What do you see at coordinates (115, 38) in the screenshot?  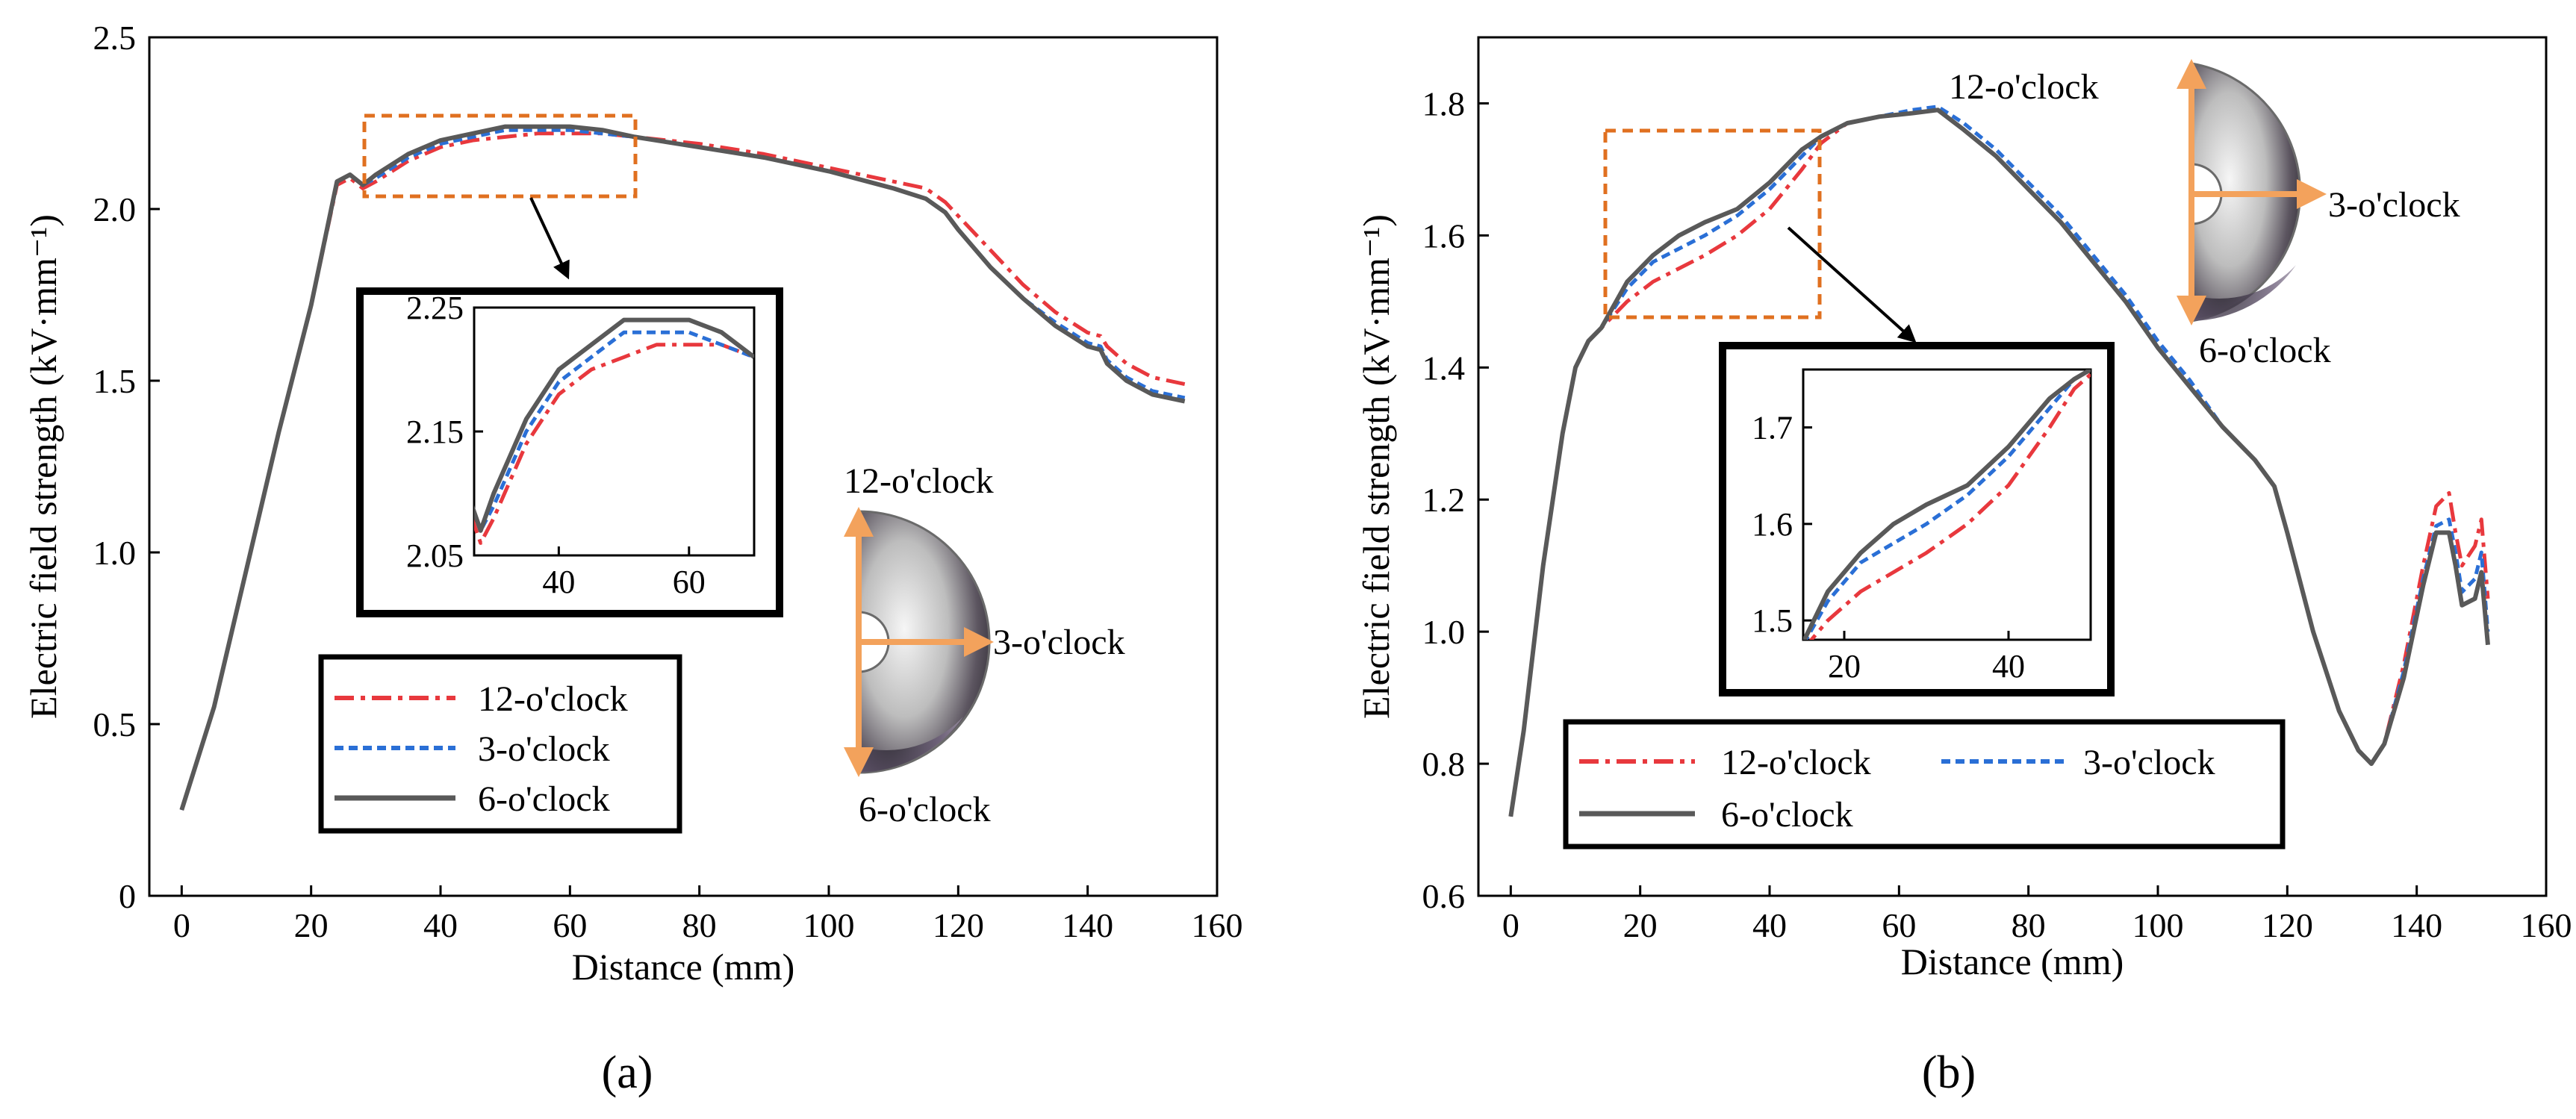 I see `panel-a-ytick-label: 2.5` at bounding box center [115, 38].